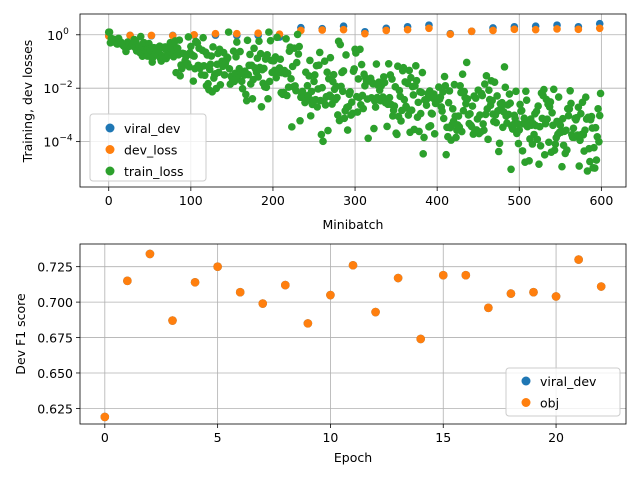  I want to click on bottom-chart-ytick-label: 0.725, so click(55, 267).